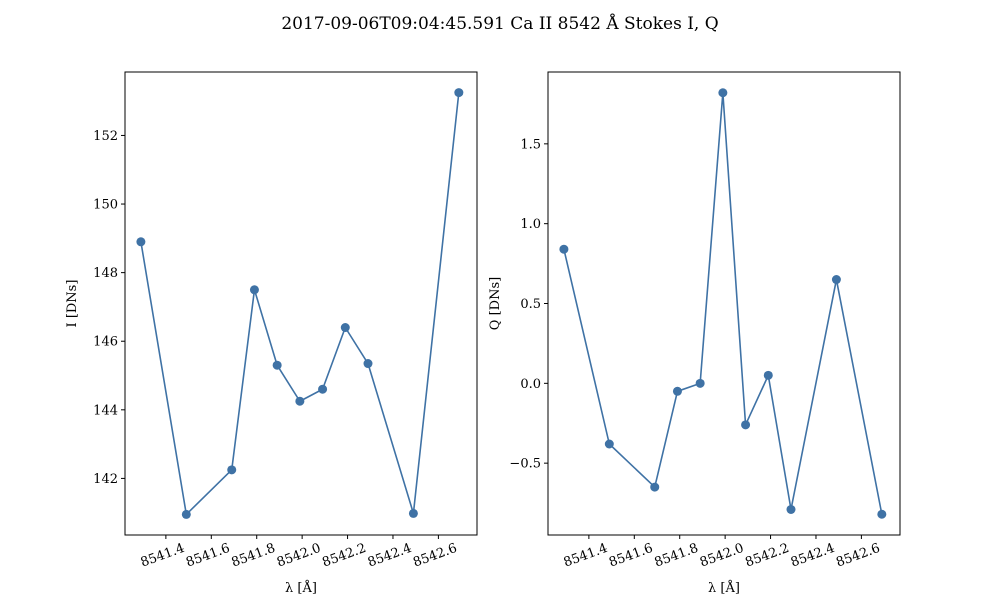 The height and width of the screenshot is (600, 1000). I want to click on stokes-i-xtick-label-3: 8542.0, so click(299, 556).